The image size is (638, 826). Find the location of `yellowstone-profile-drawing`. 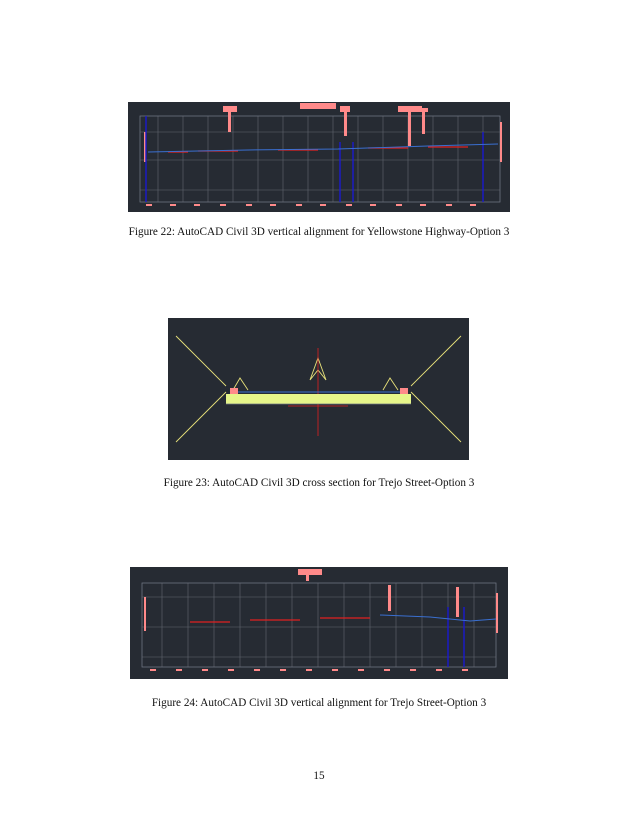

yellowstone-profile-drawing is located at coordinates (319, 157).